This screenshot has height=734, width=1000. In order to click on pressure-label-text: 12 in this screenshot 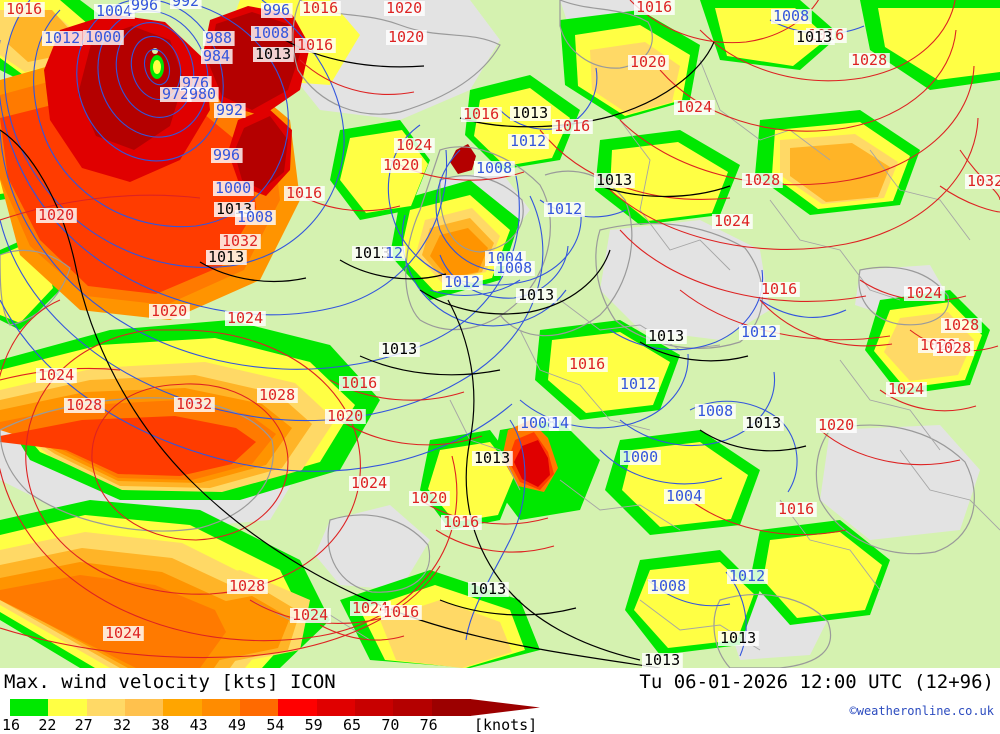, I will do `click(394, 253)`.